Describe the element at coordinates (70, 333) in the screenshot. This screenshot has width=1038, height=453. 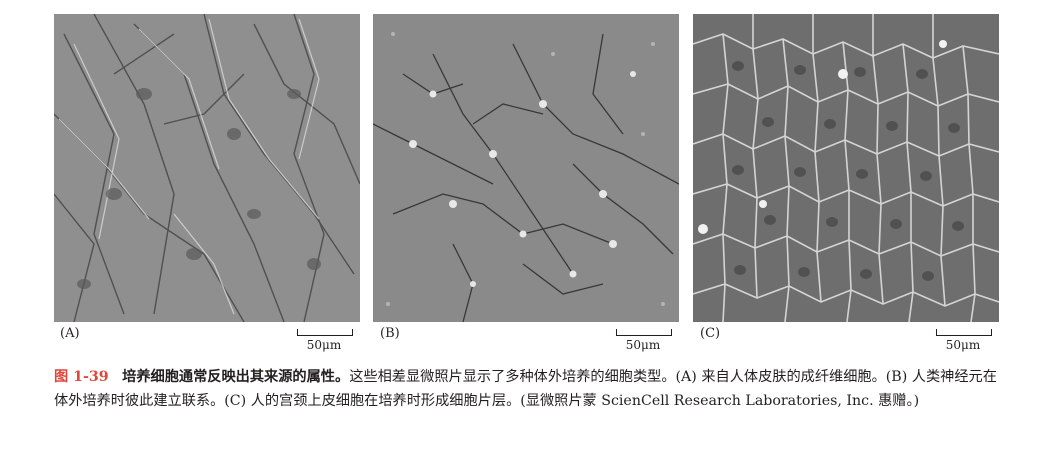
I see `panel-label-a: (A)` at that location.